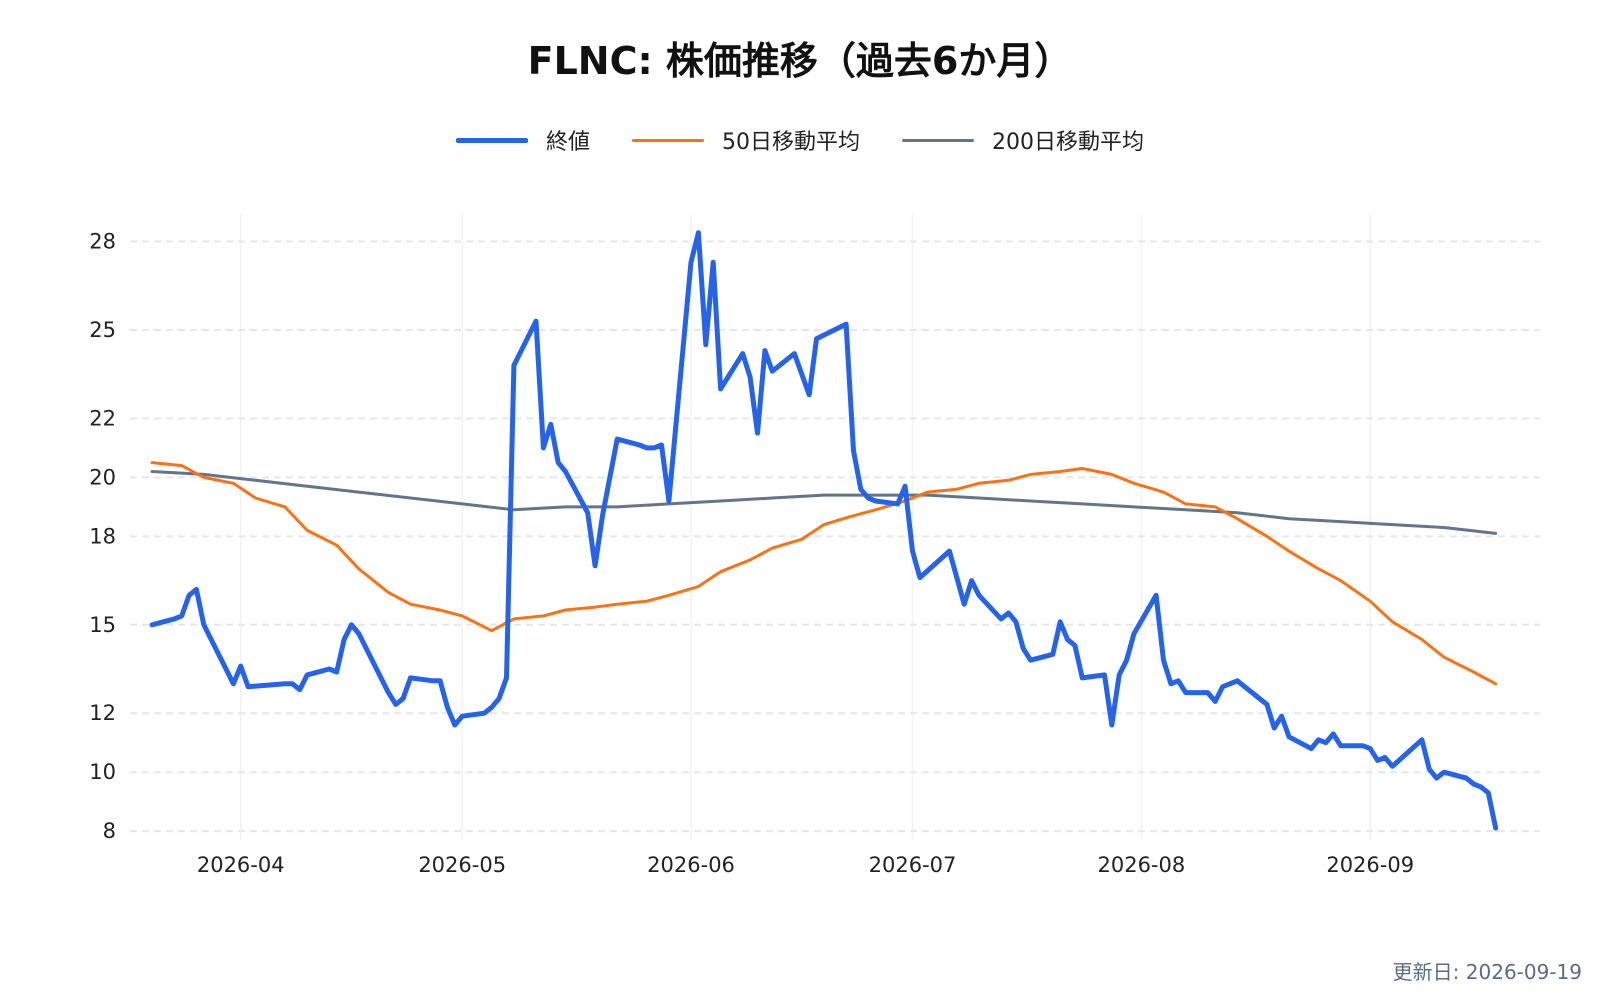 The image size is (1600, 1000). What do you see at coordinates (800, 61) in the screenshot?
I see `chart-title: FLNC: 株価推移（過去6か月）` at bounding box center [800, 61].